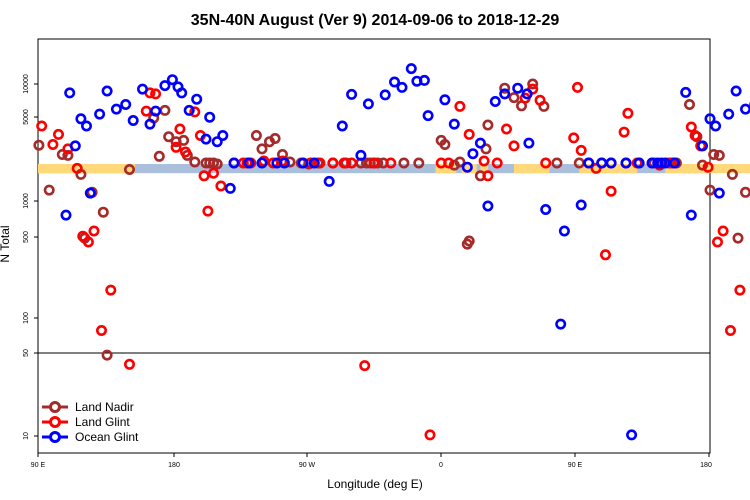 This screenshot has height=500, width=750. I want to click on y-tick-label-100: 100, so click(26, 318).